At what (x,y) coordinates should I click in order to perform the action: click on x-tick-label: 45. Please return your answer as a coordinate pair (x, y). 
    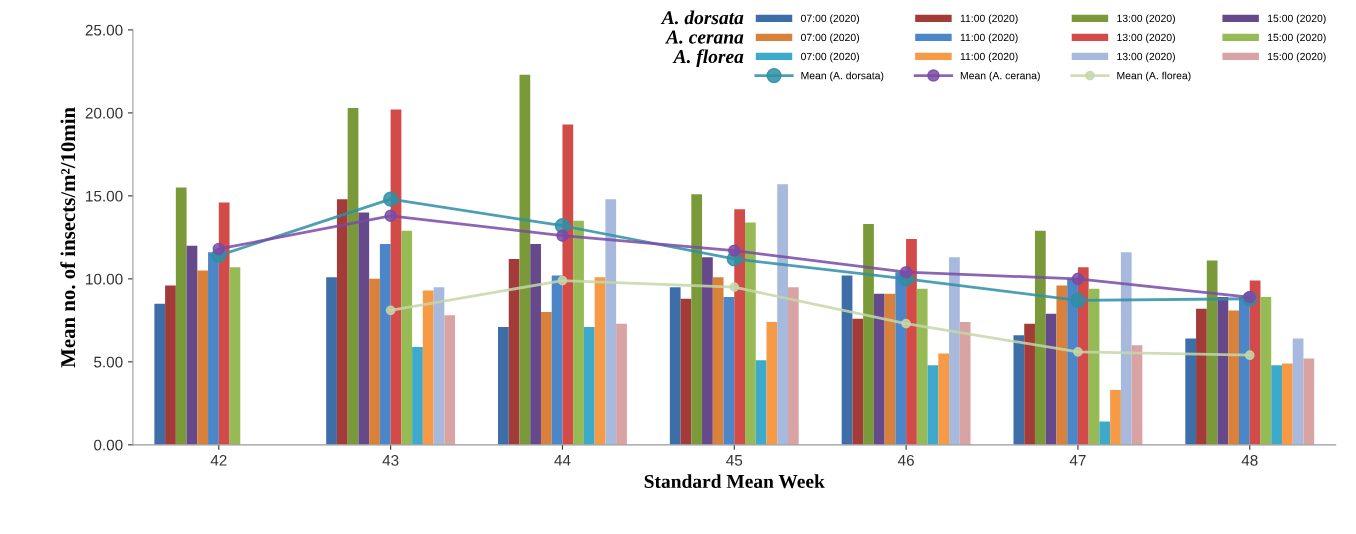
    Looking at the image, I should click on (734, 460).